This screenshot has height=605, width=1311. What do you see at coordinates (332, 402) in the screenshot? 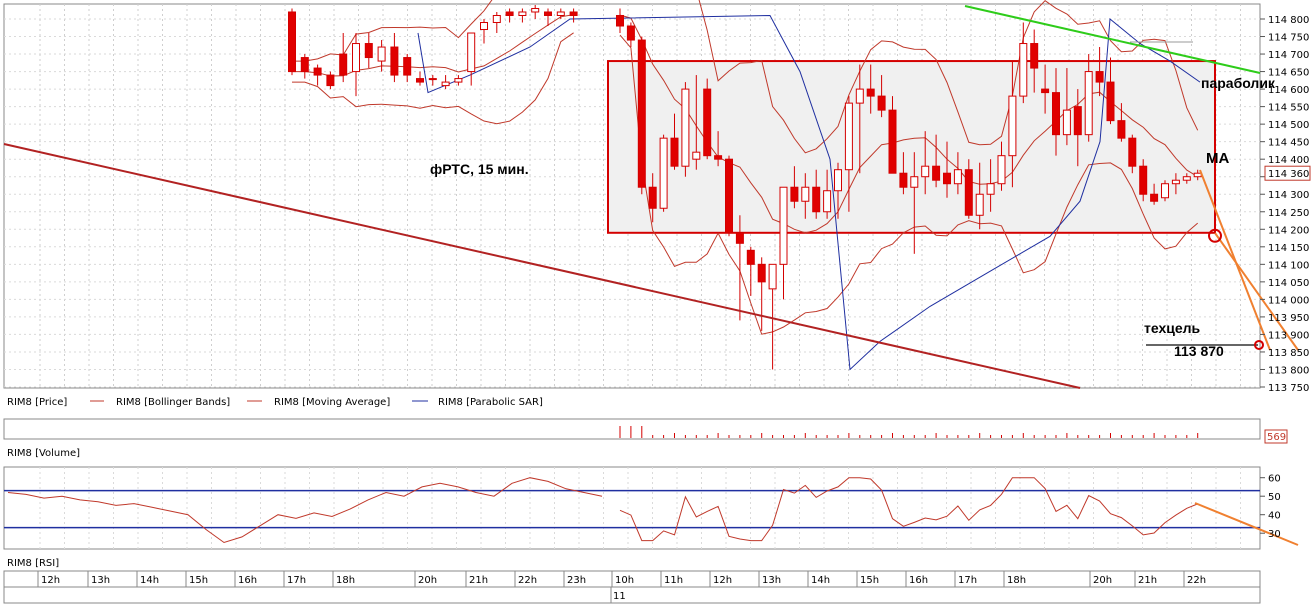
I see `legend-ma: RIM8 [Moving Average]` at bounding box center [332, 402].